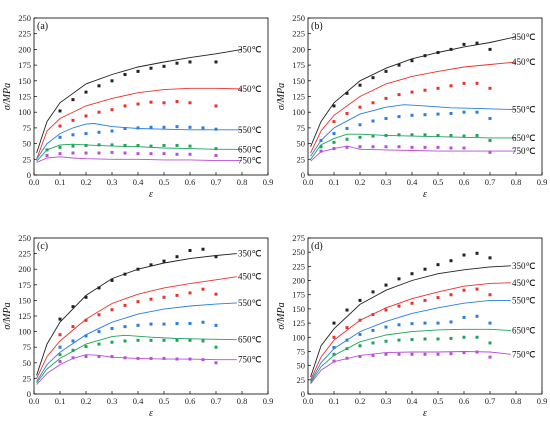  I want to click on x-axis-label: ε, so click(151, 194).